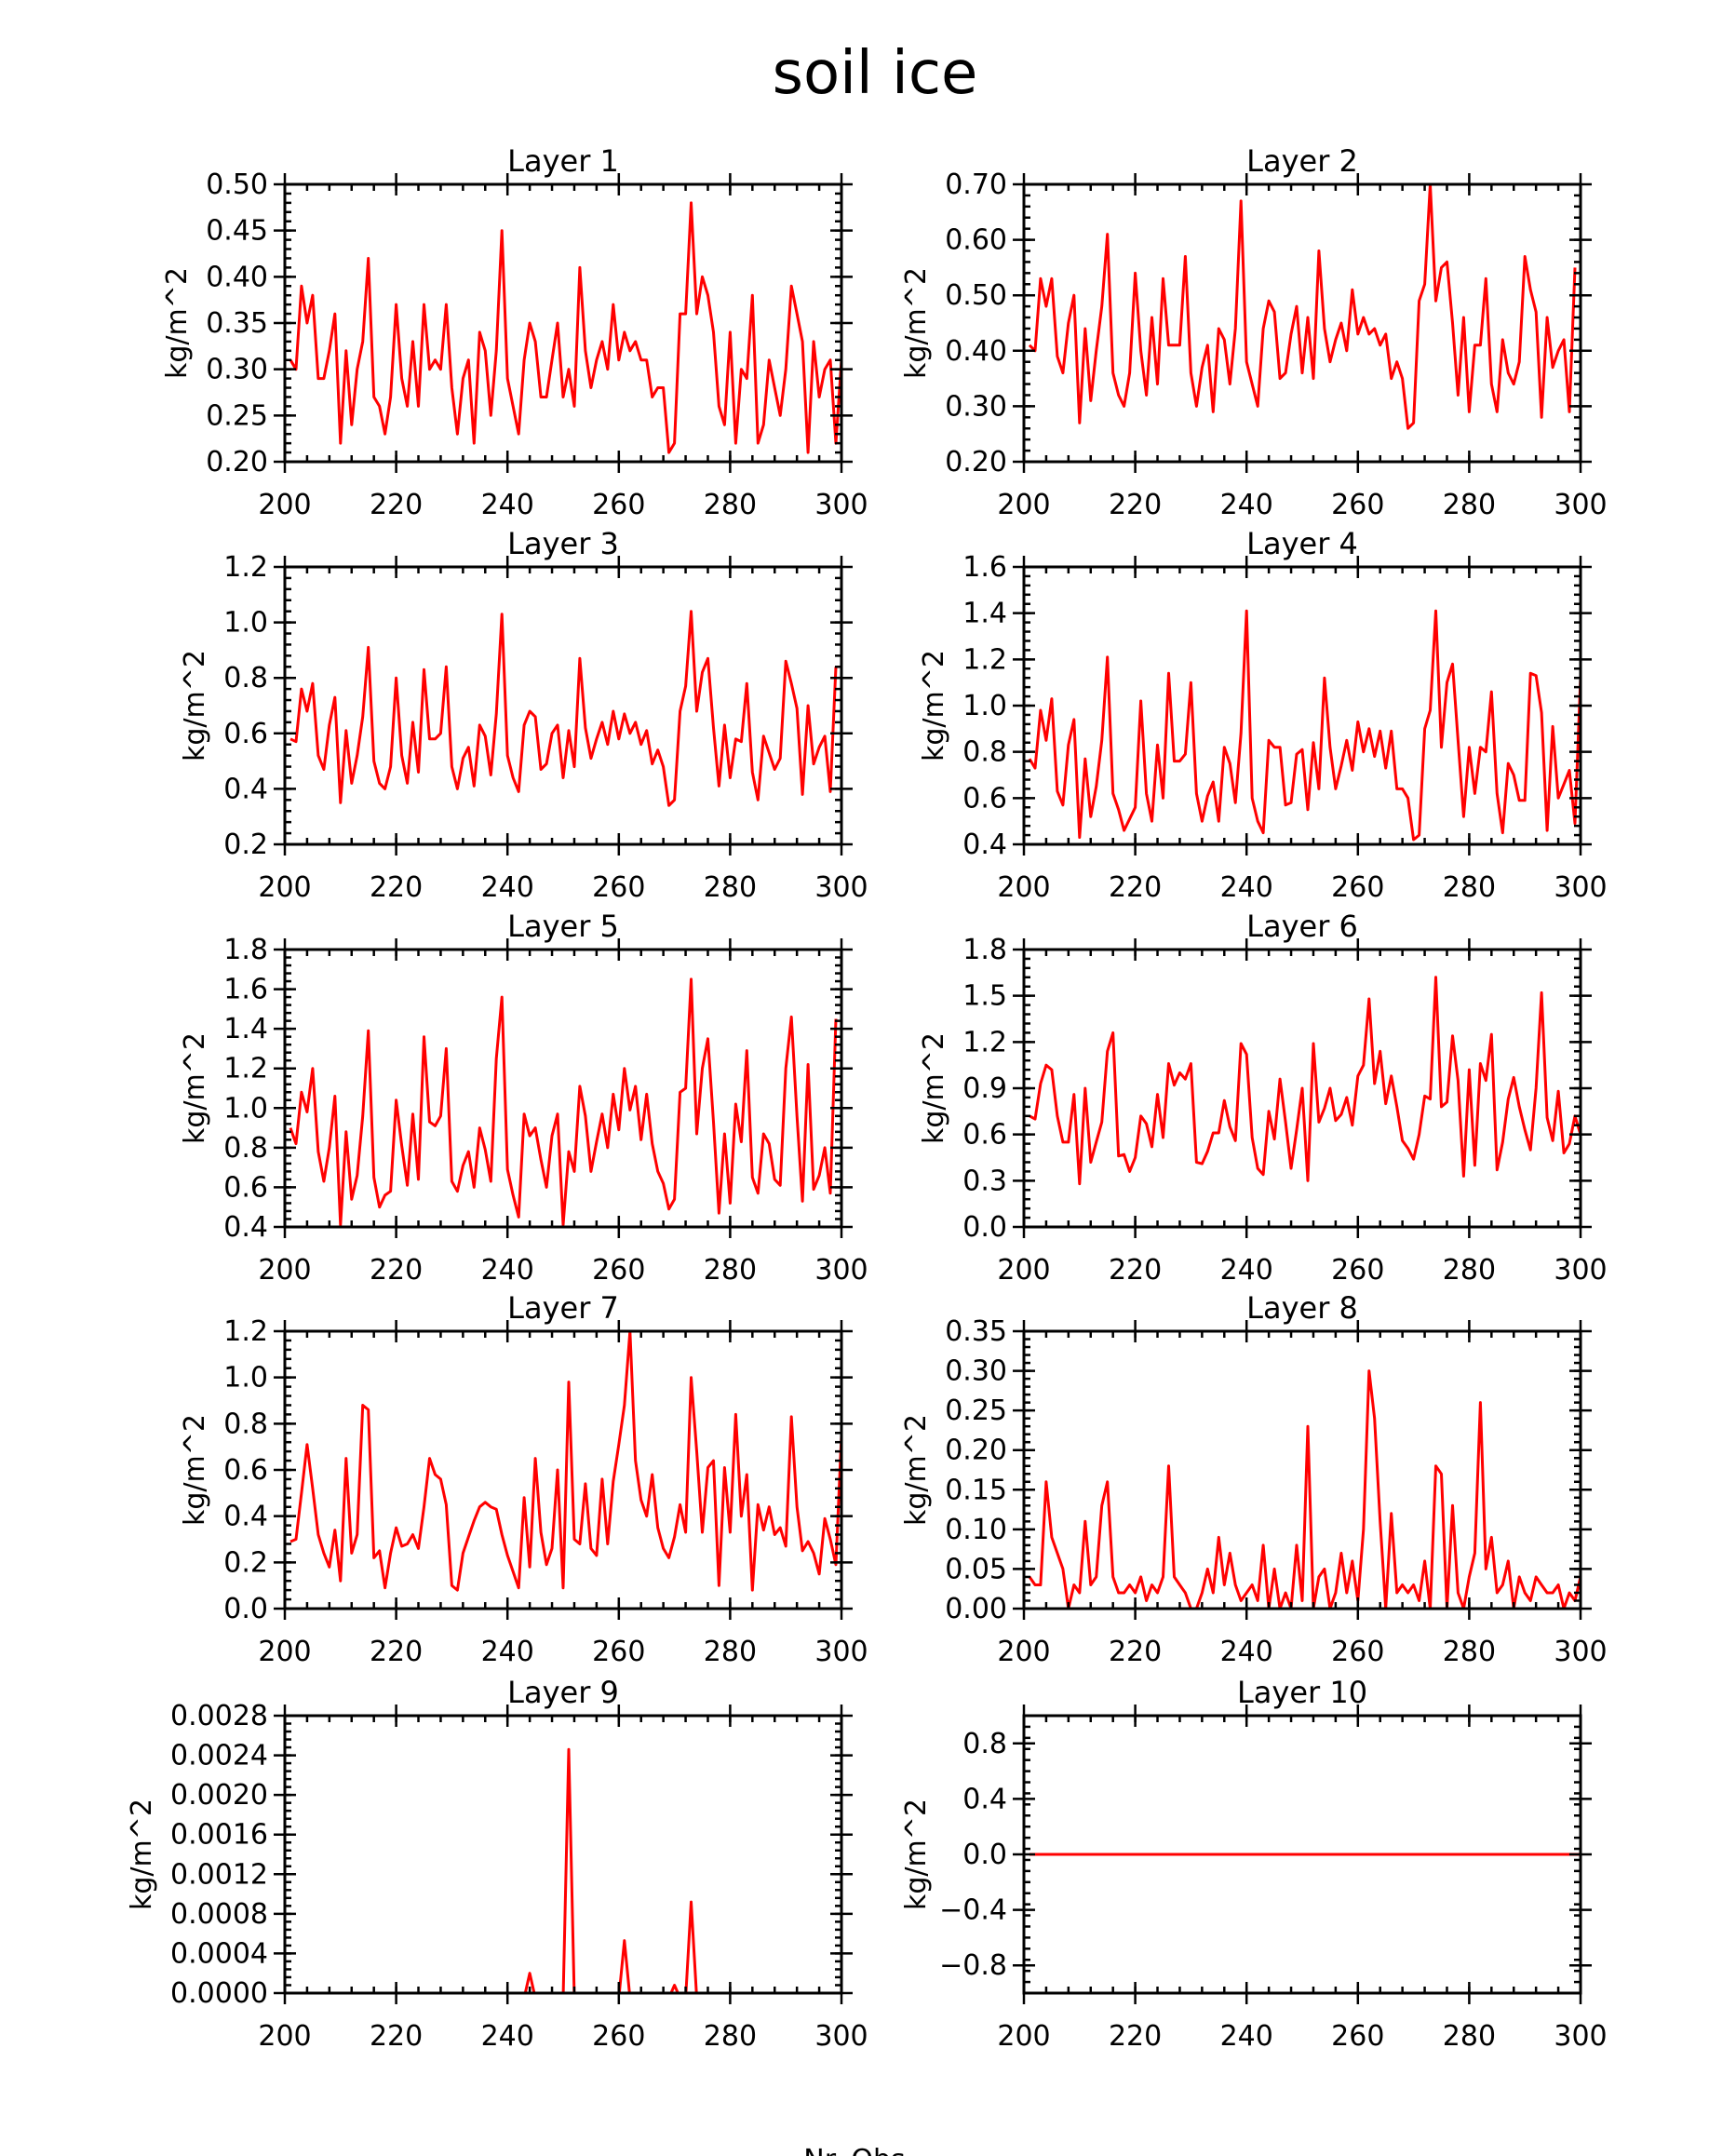 This screenshot has height=2156, width=1709. I want to click on y-tick-label: 0.35, so click(237, 323).